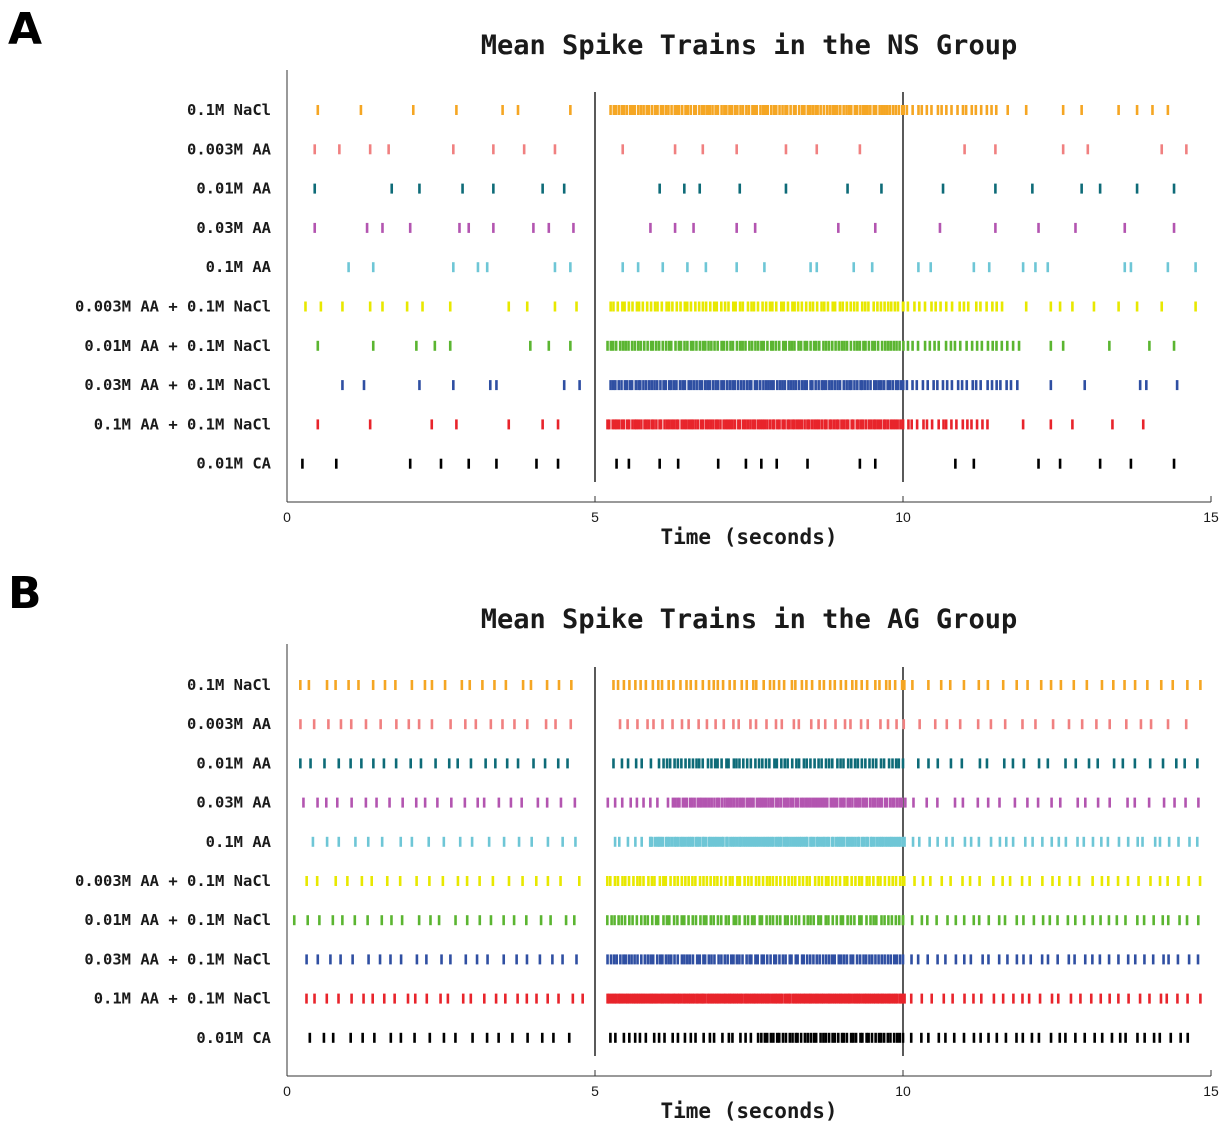  I want to click on chart-title: Mean Spike Trains in the NS Group, so click(749, 45).